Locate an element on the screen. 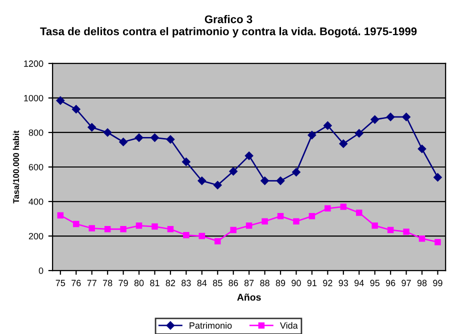  x-tick-label: 86 is located at coordinates (233, 283).